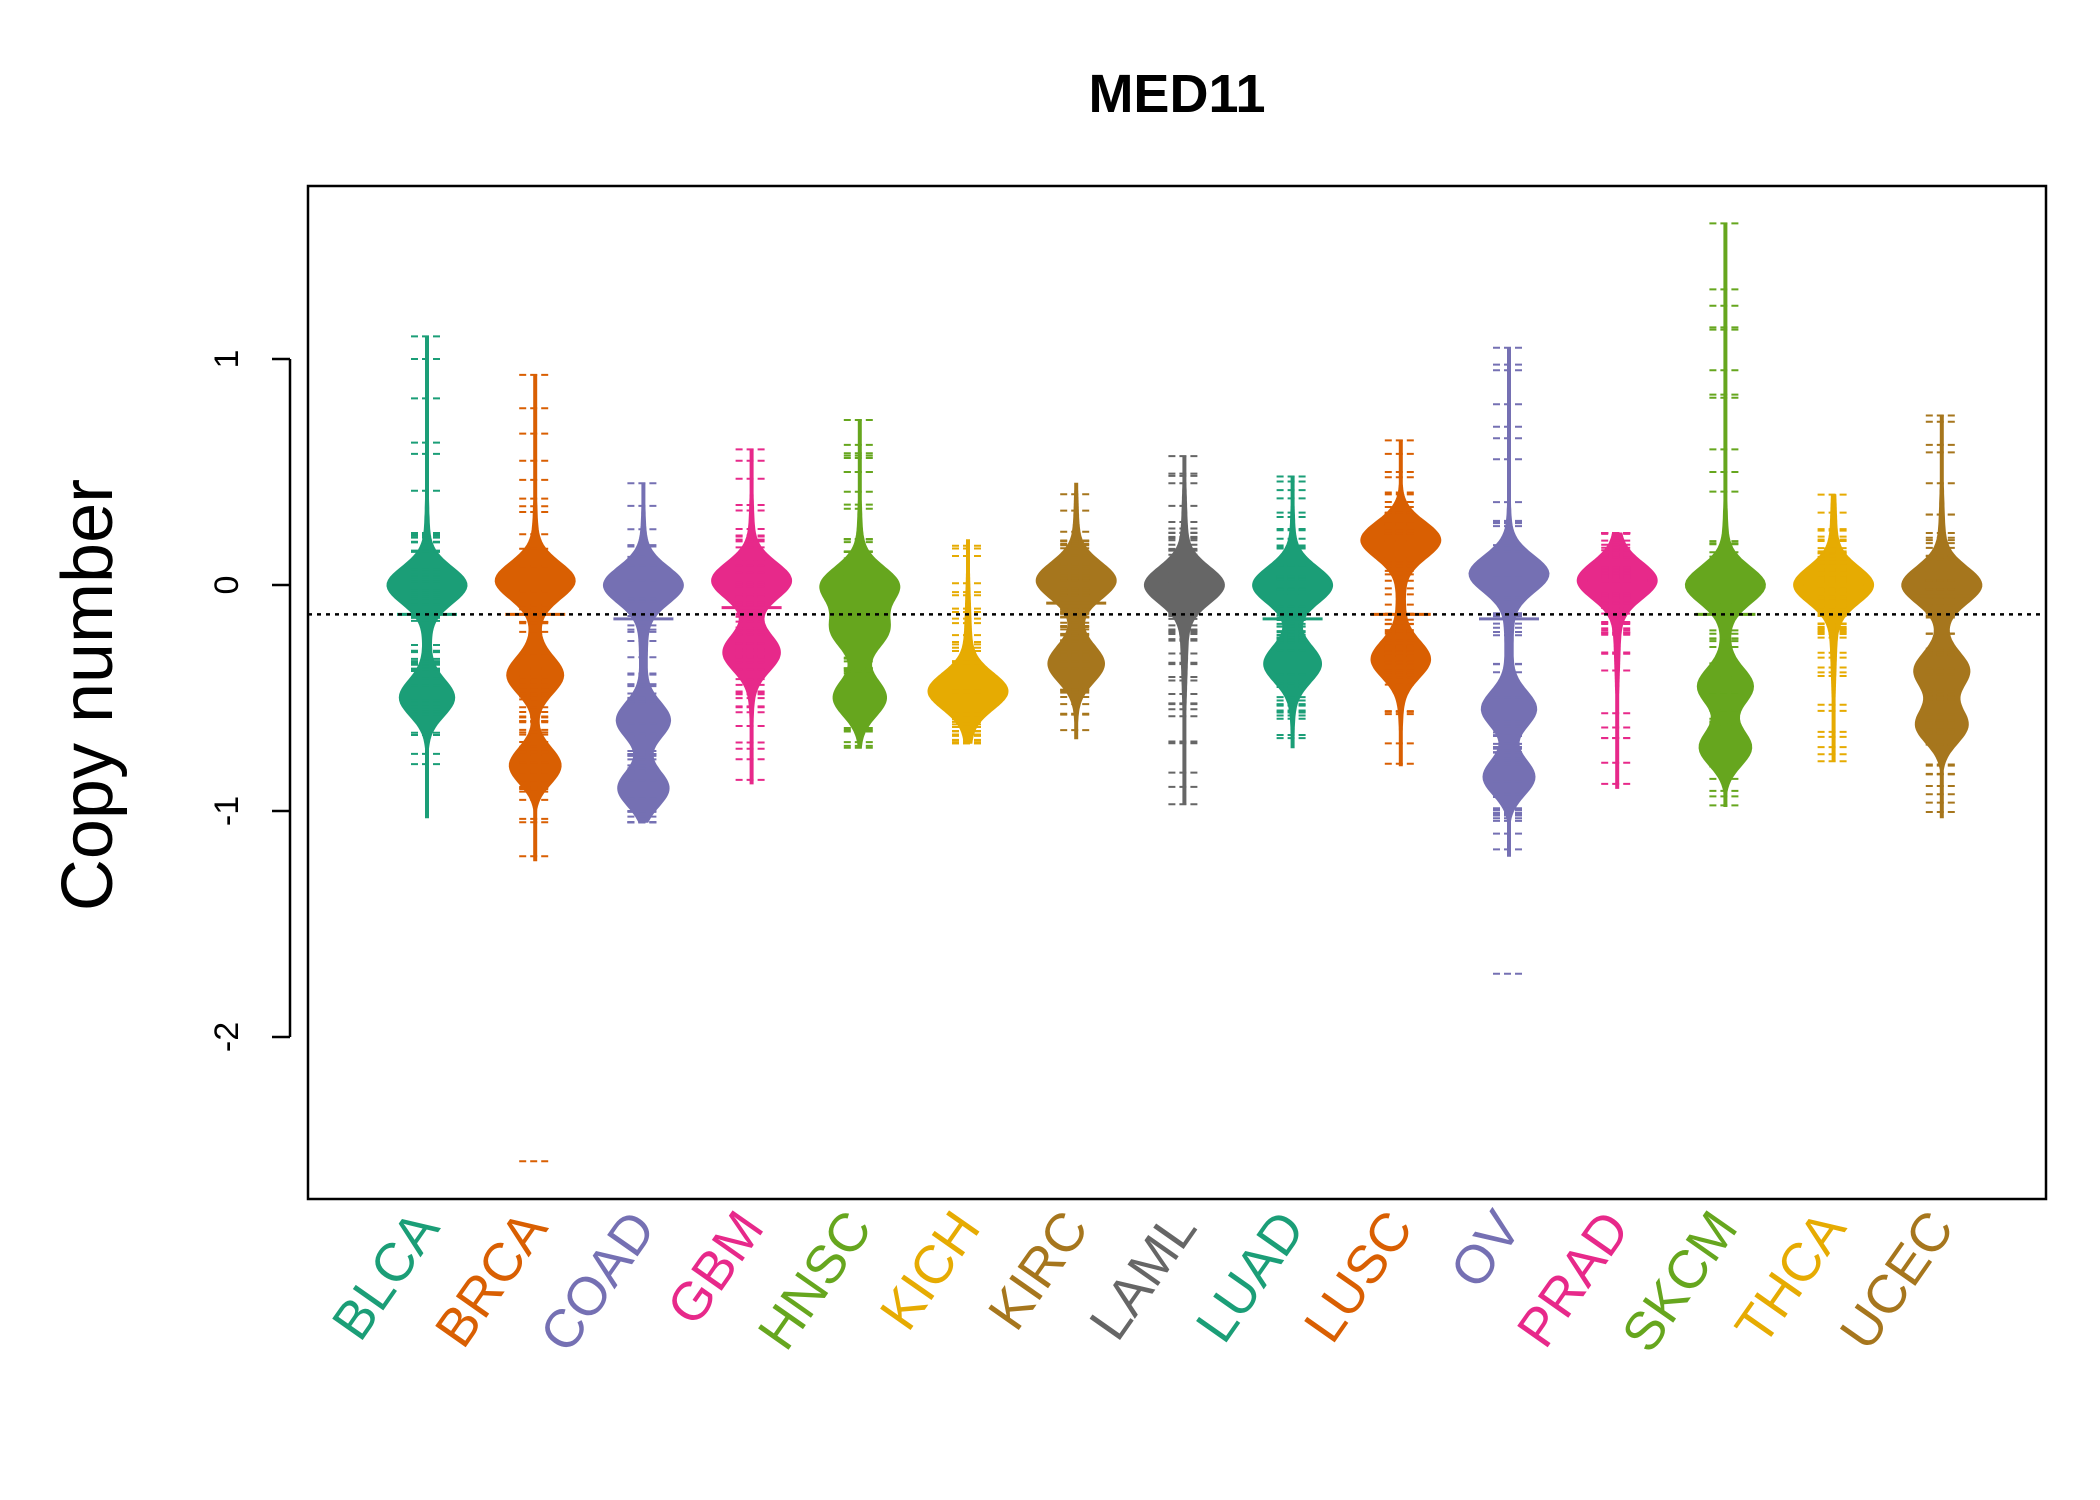  I want to click on bean-coad, so click(643, 653).